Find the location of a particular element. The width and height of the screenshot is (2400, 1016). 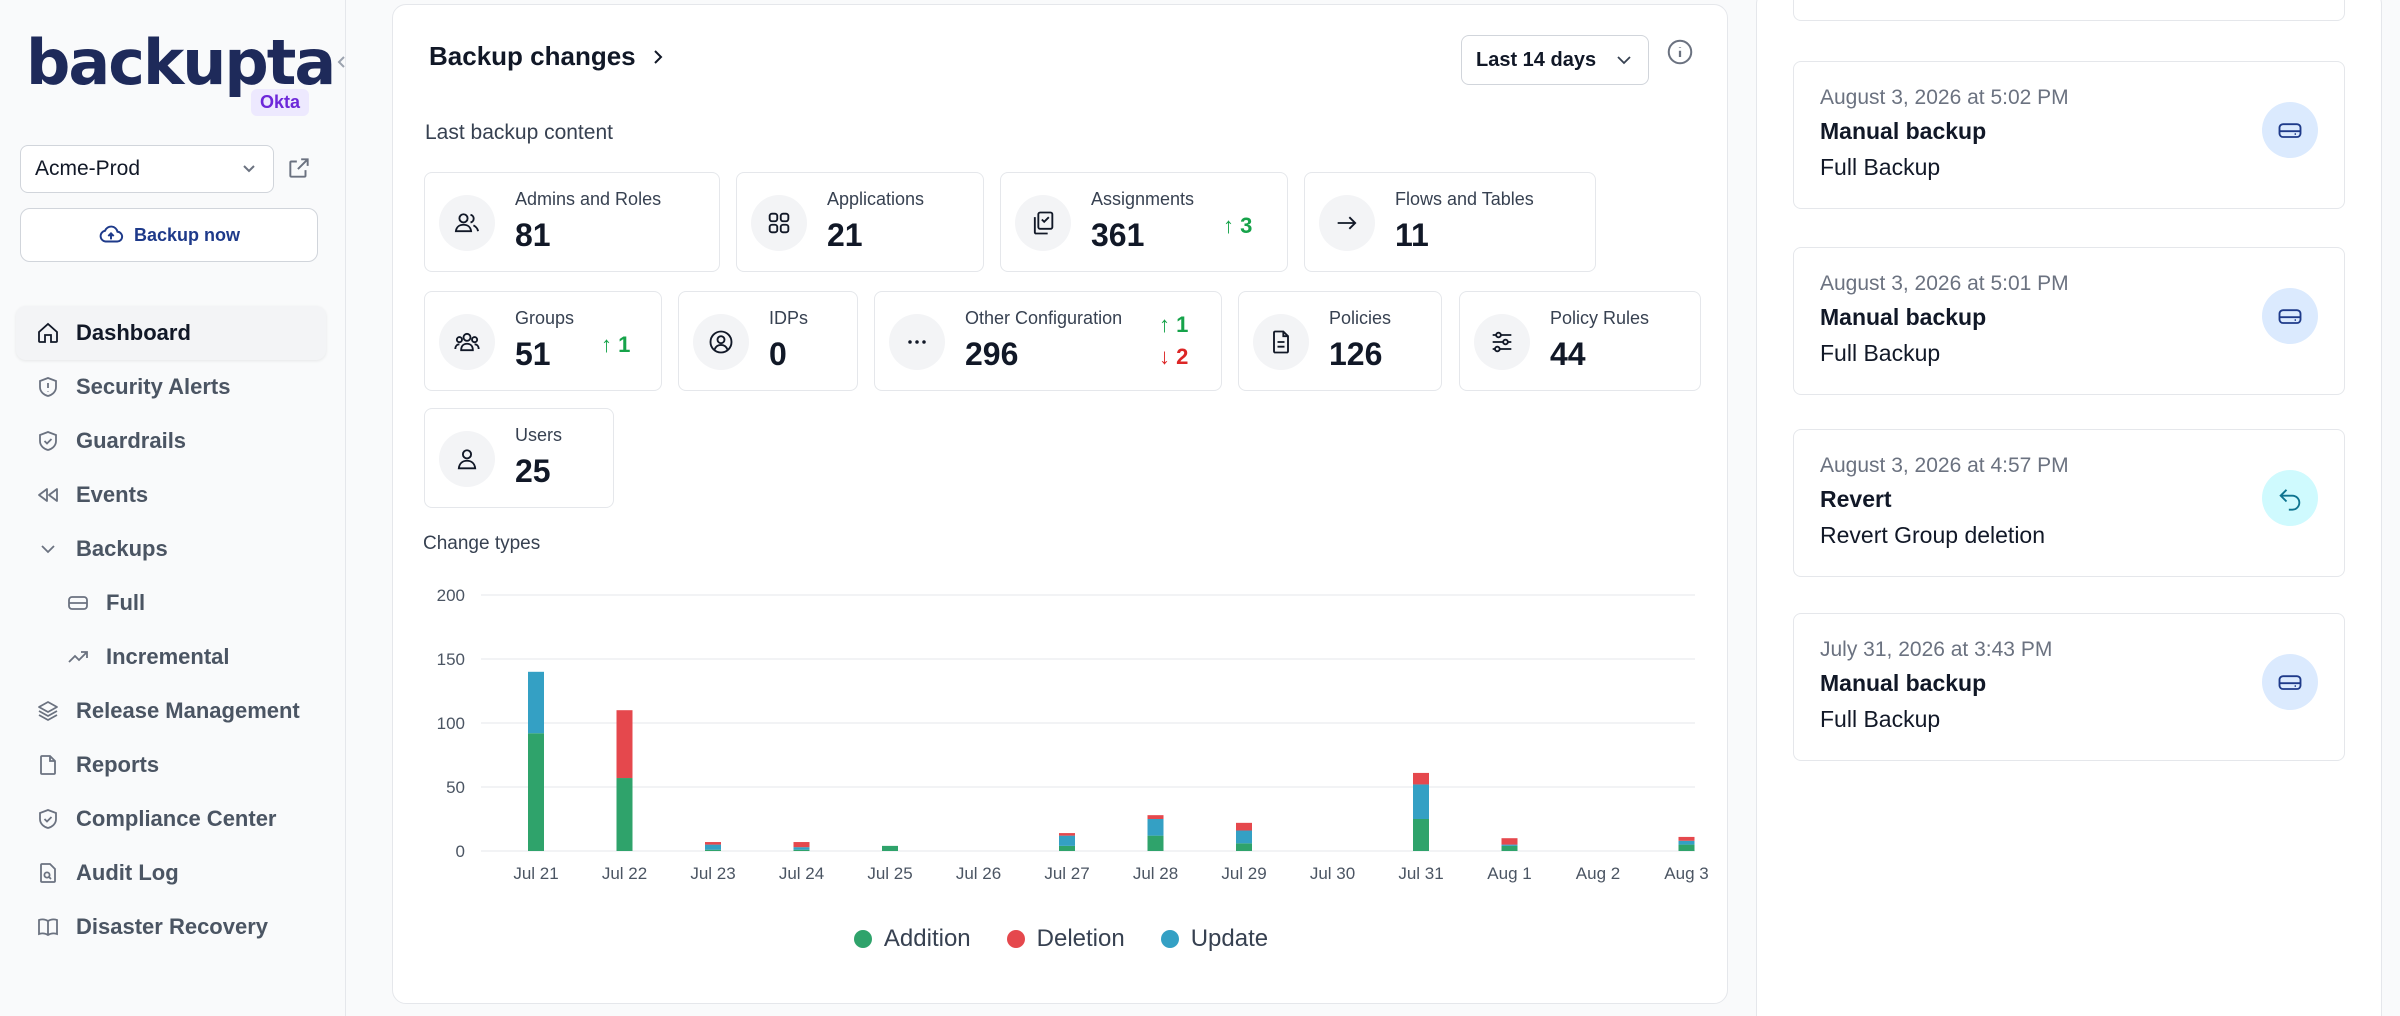

backup-now-button: Backup now is located at coordinates (169, 235).